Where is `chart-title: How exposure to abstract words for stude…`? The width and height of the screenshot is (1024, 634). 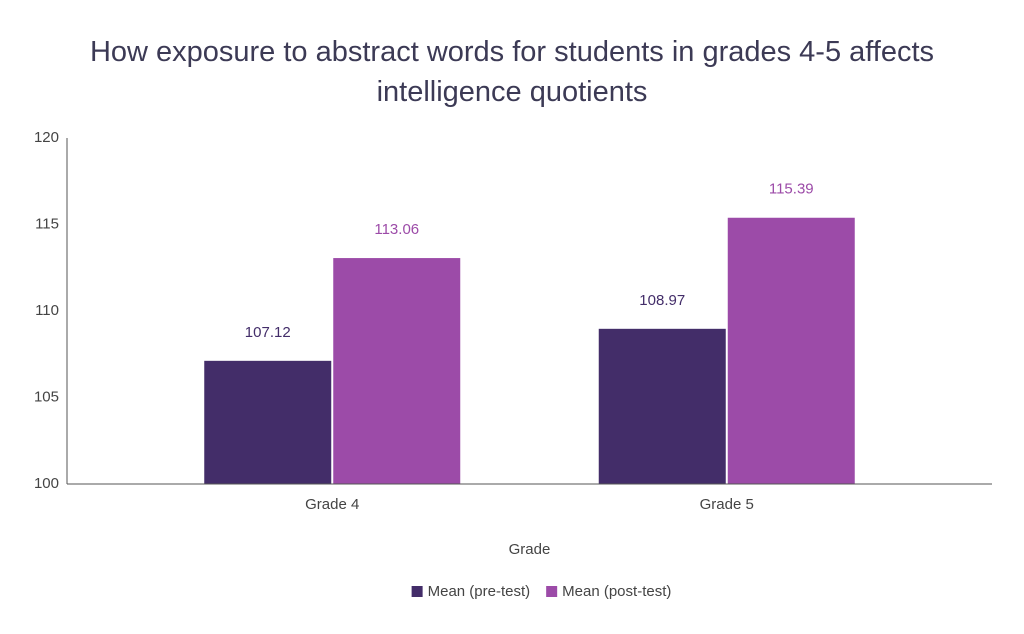
chart-title: How exposure to abstract words for stude… is located at coordinates (512, 72).